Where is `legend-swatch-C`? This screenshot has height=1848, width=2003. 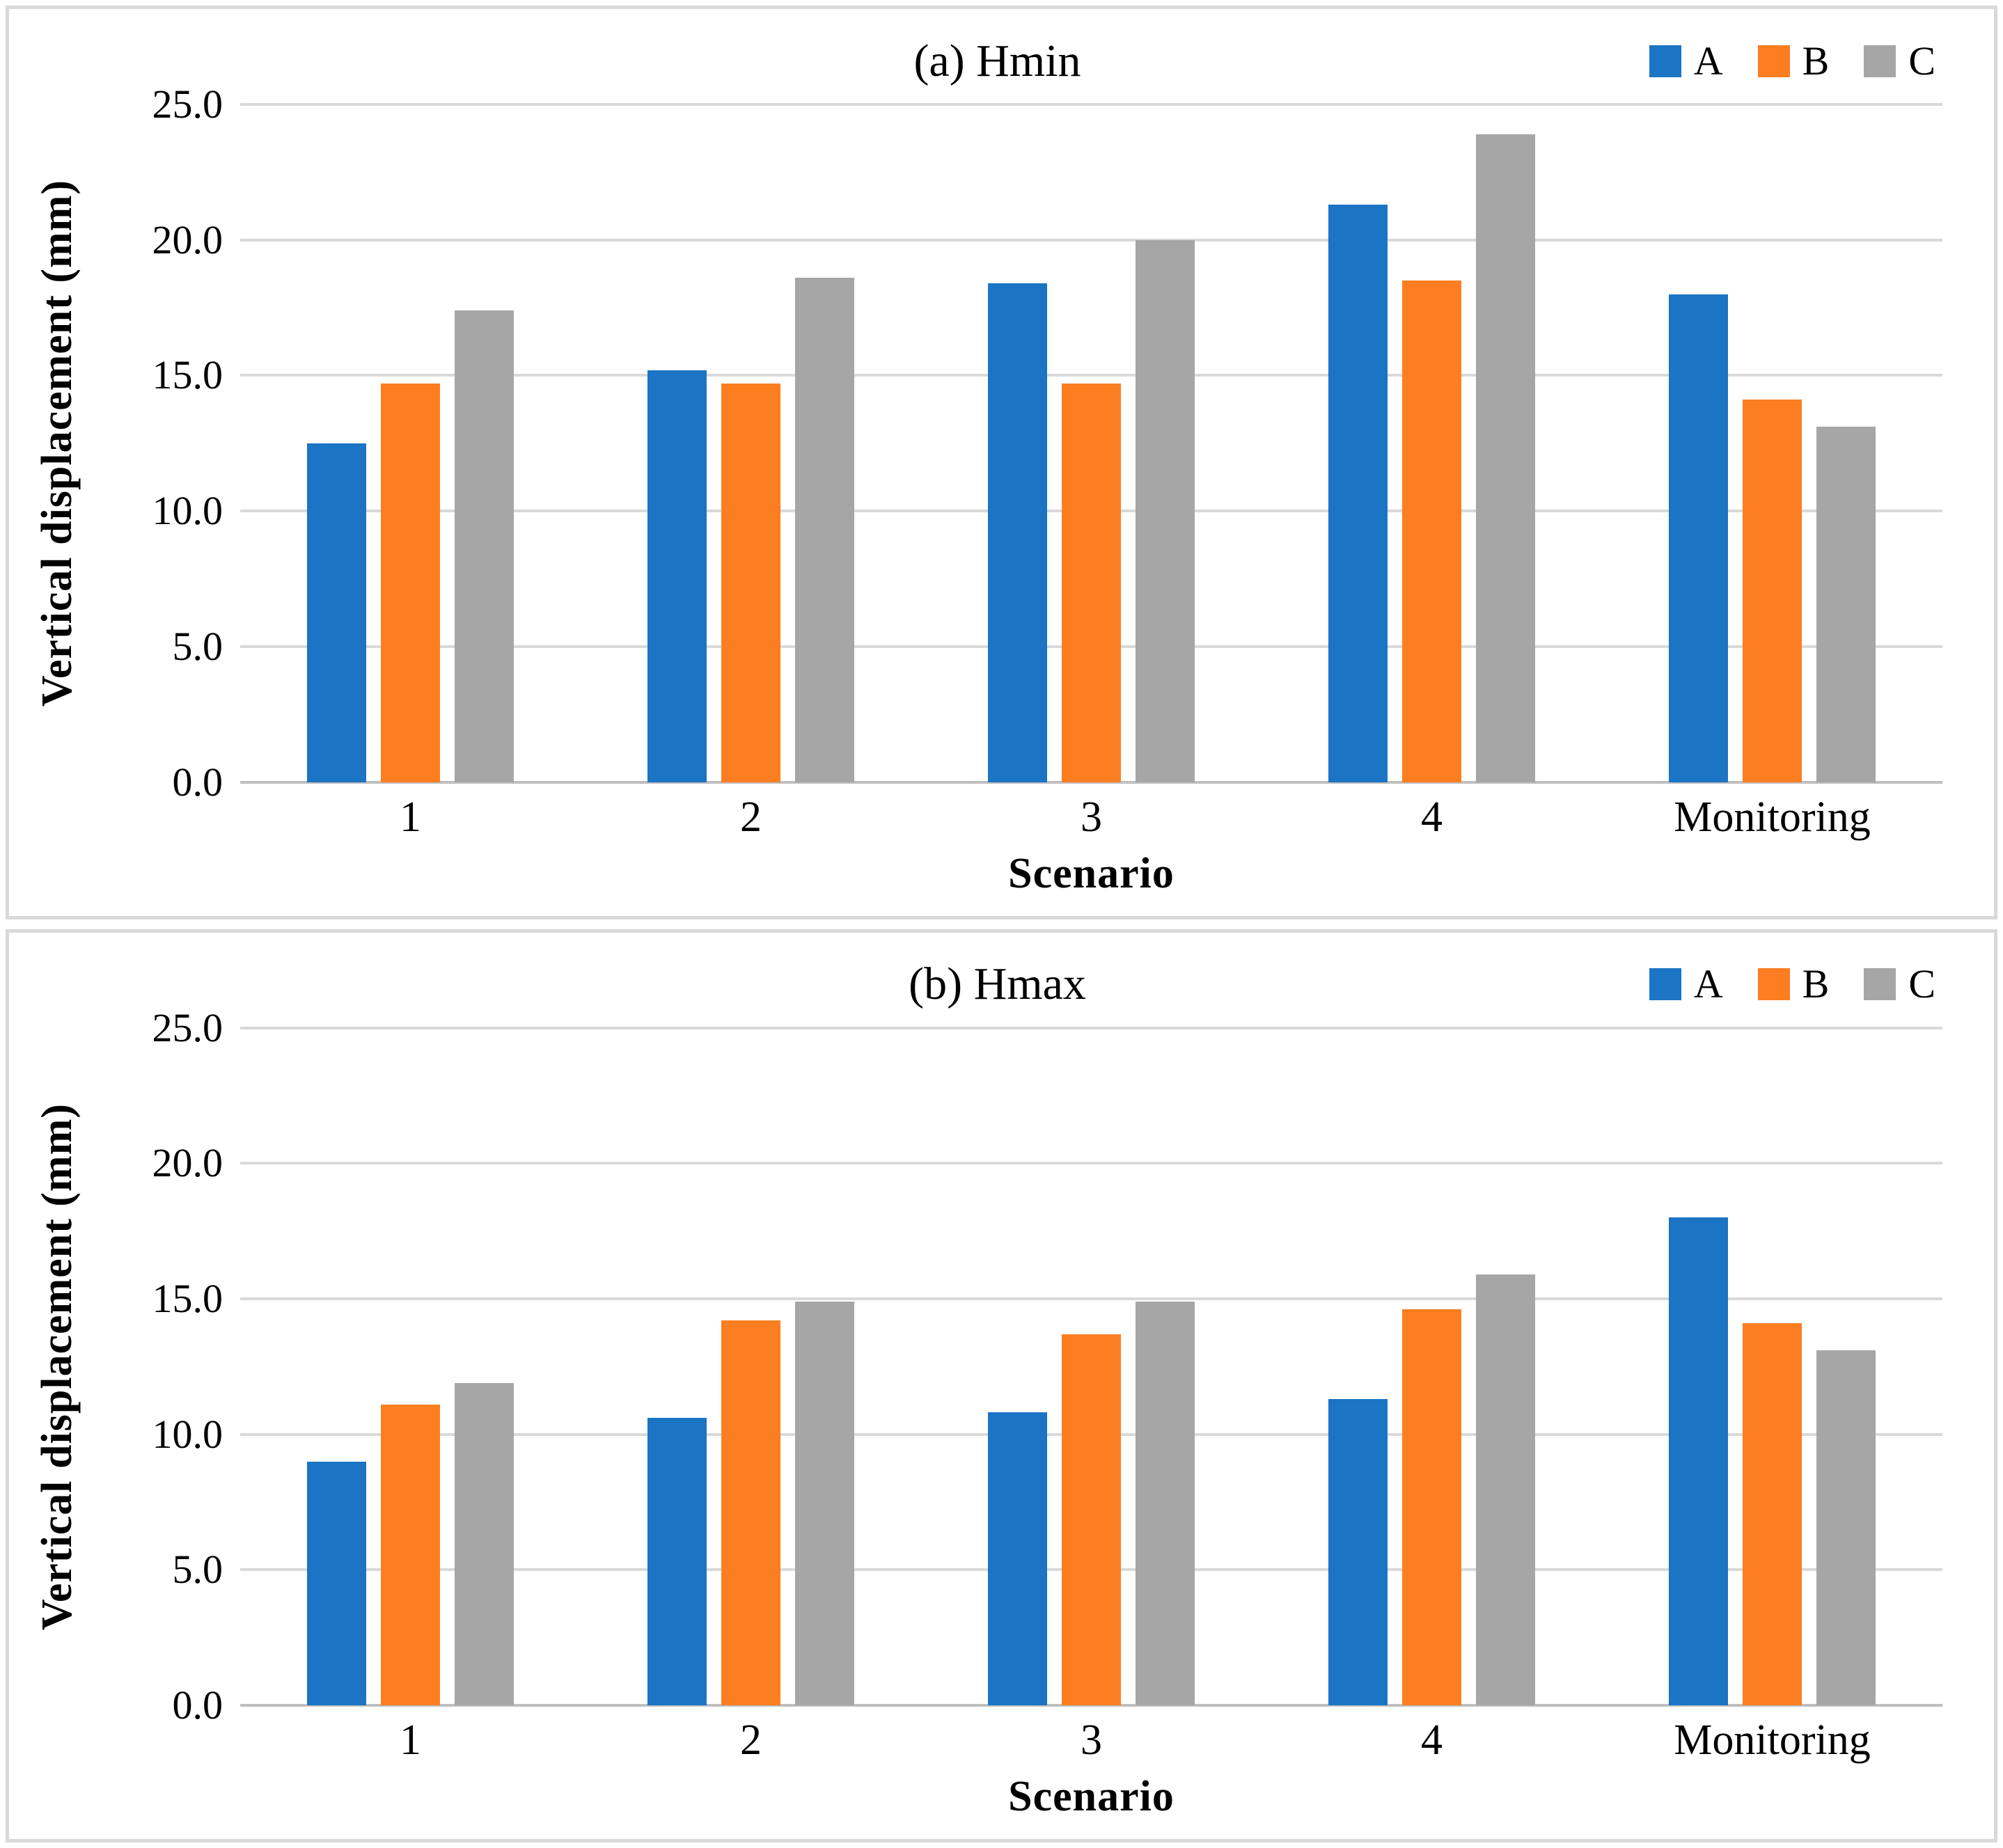
legend-swatch-C is located at coordinates (1880, 61).